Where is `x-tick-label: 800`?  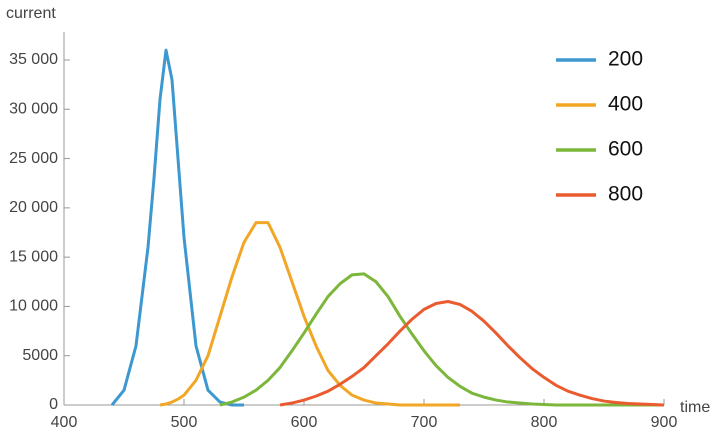
x-tick-label: 800 is located at coordinates (544, 422).